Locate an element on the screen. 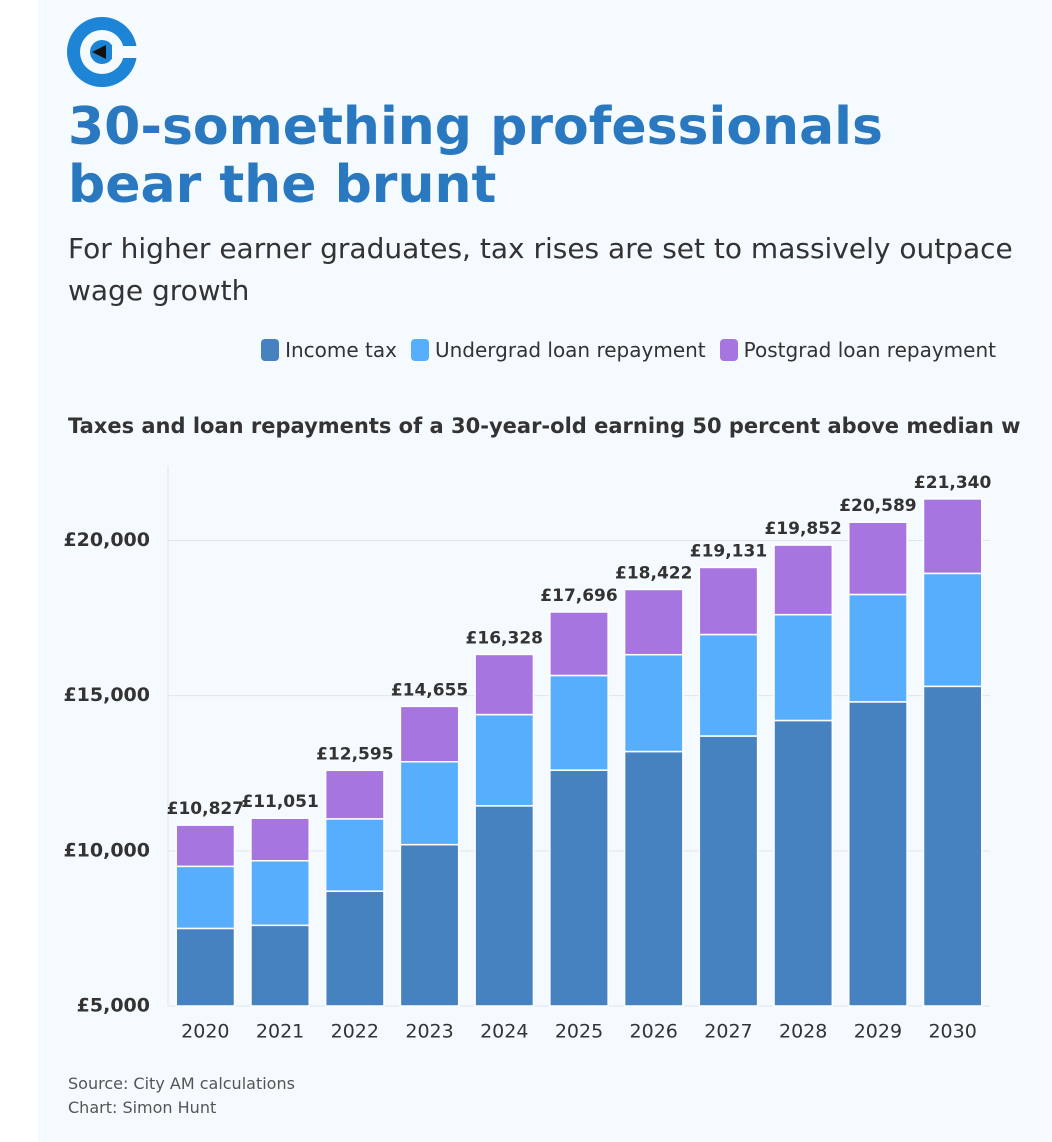 The width and height of the screenshot is (1052, 1142). x-tick-label: 2029 is located at coordinates (878, 1032).